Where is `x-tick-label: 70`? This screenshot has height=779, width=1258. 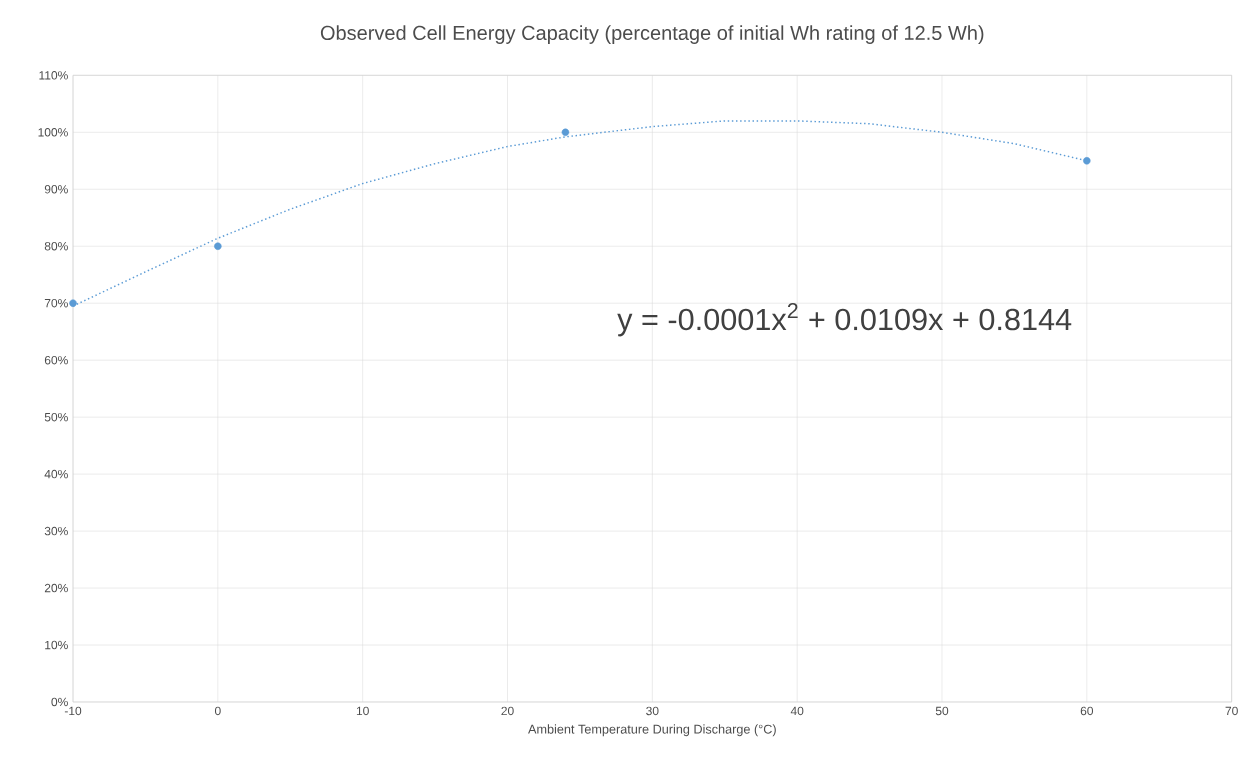
x-tick-label: 70 is located at coordinates (1231, 711).